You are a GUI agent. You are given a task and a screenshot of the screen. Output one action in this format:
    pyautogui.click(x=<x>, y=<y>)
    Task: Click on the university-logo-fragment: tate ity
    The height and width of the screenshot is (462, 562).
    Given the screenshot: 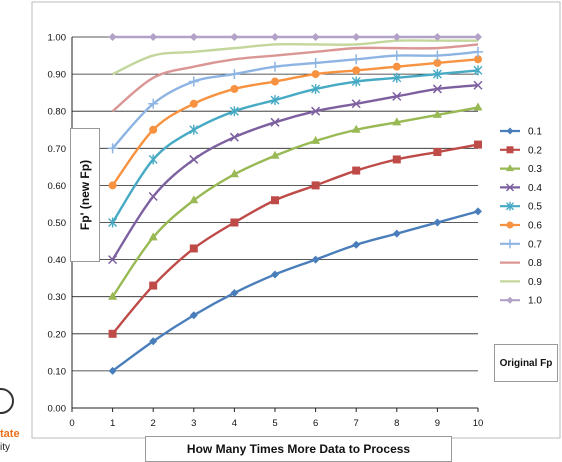 What is the action you would take?
    pyautogui.click(x=15, y=419)
    